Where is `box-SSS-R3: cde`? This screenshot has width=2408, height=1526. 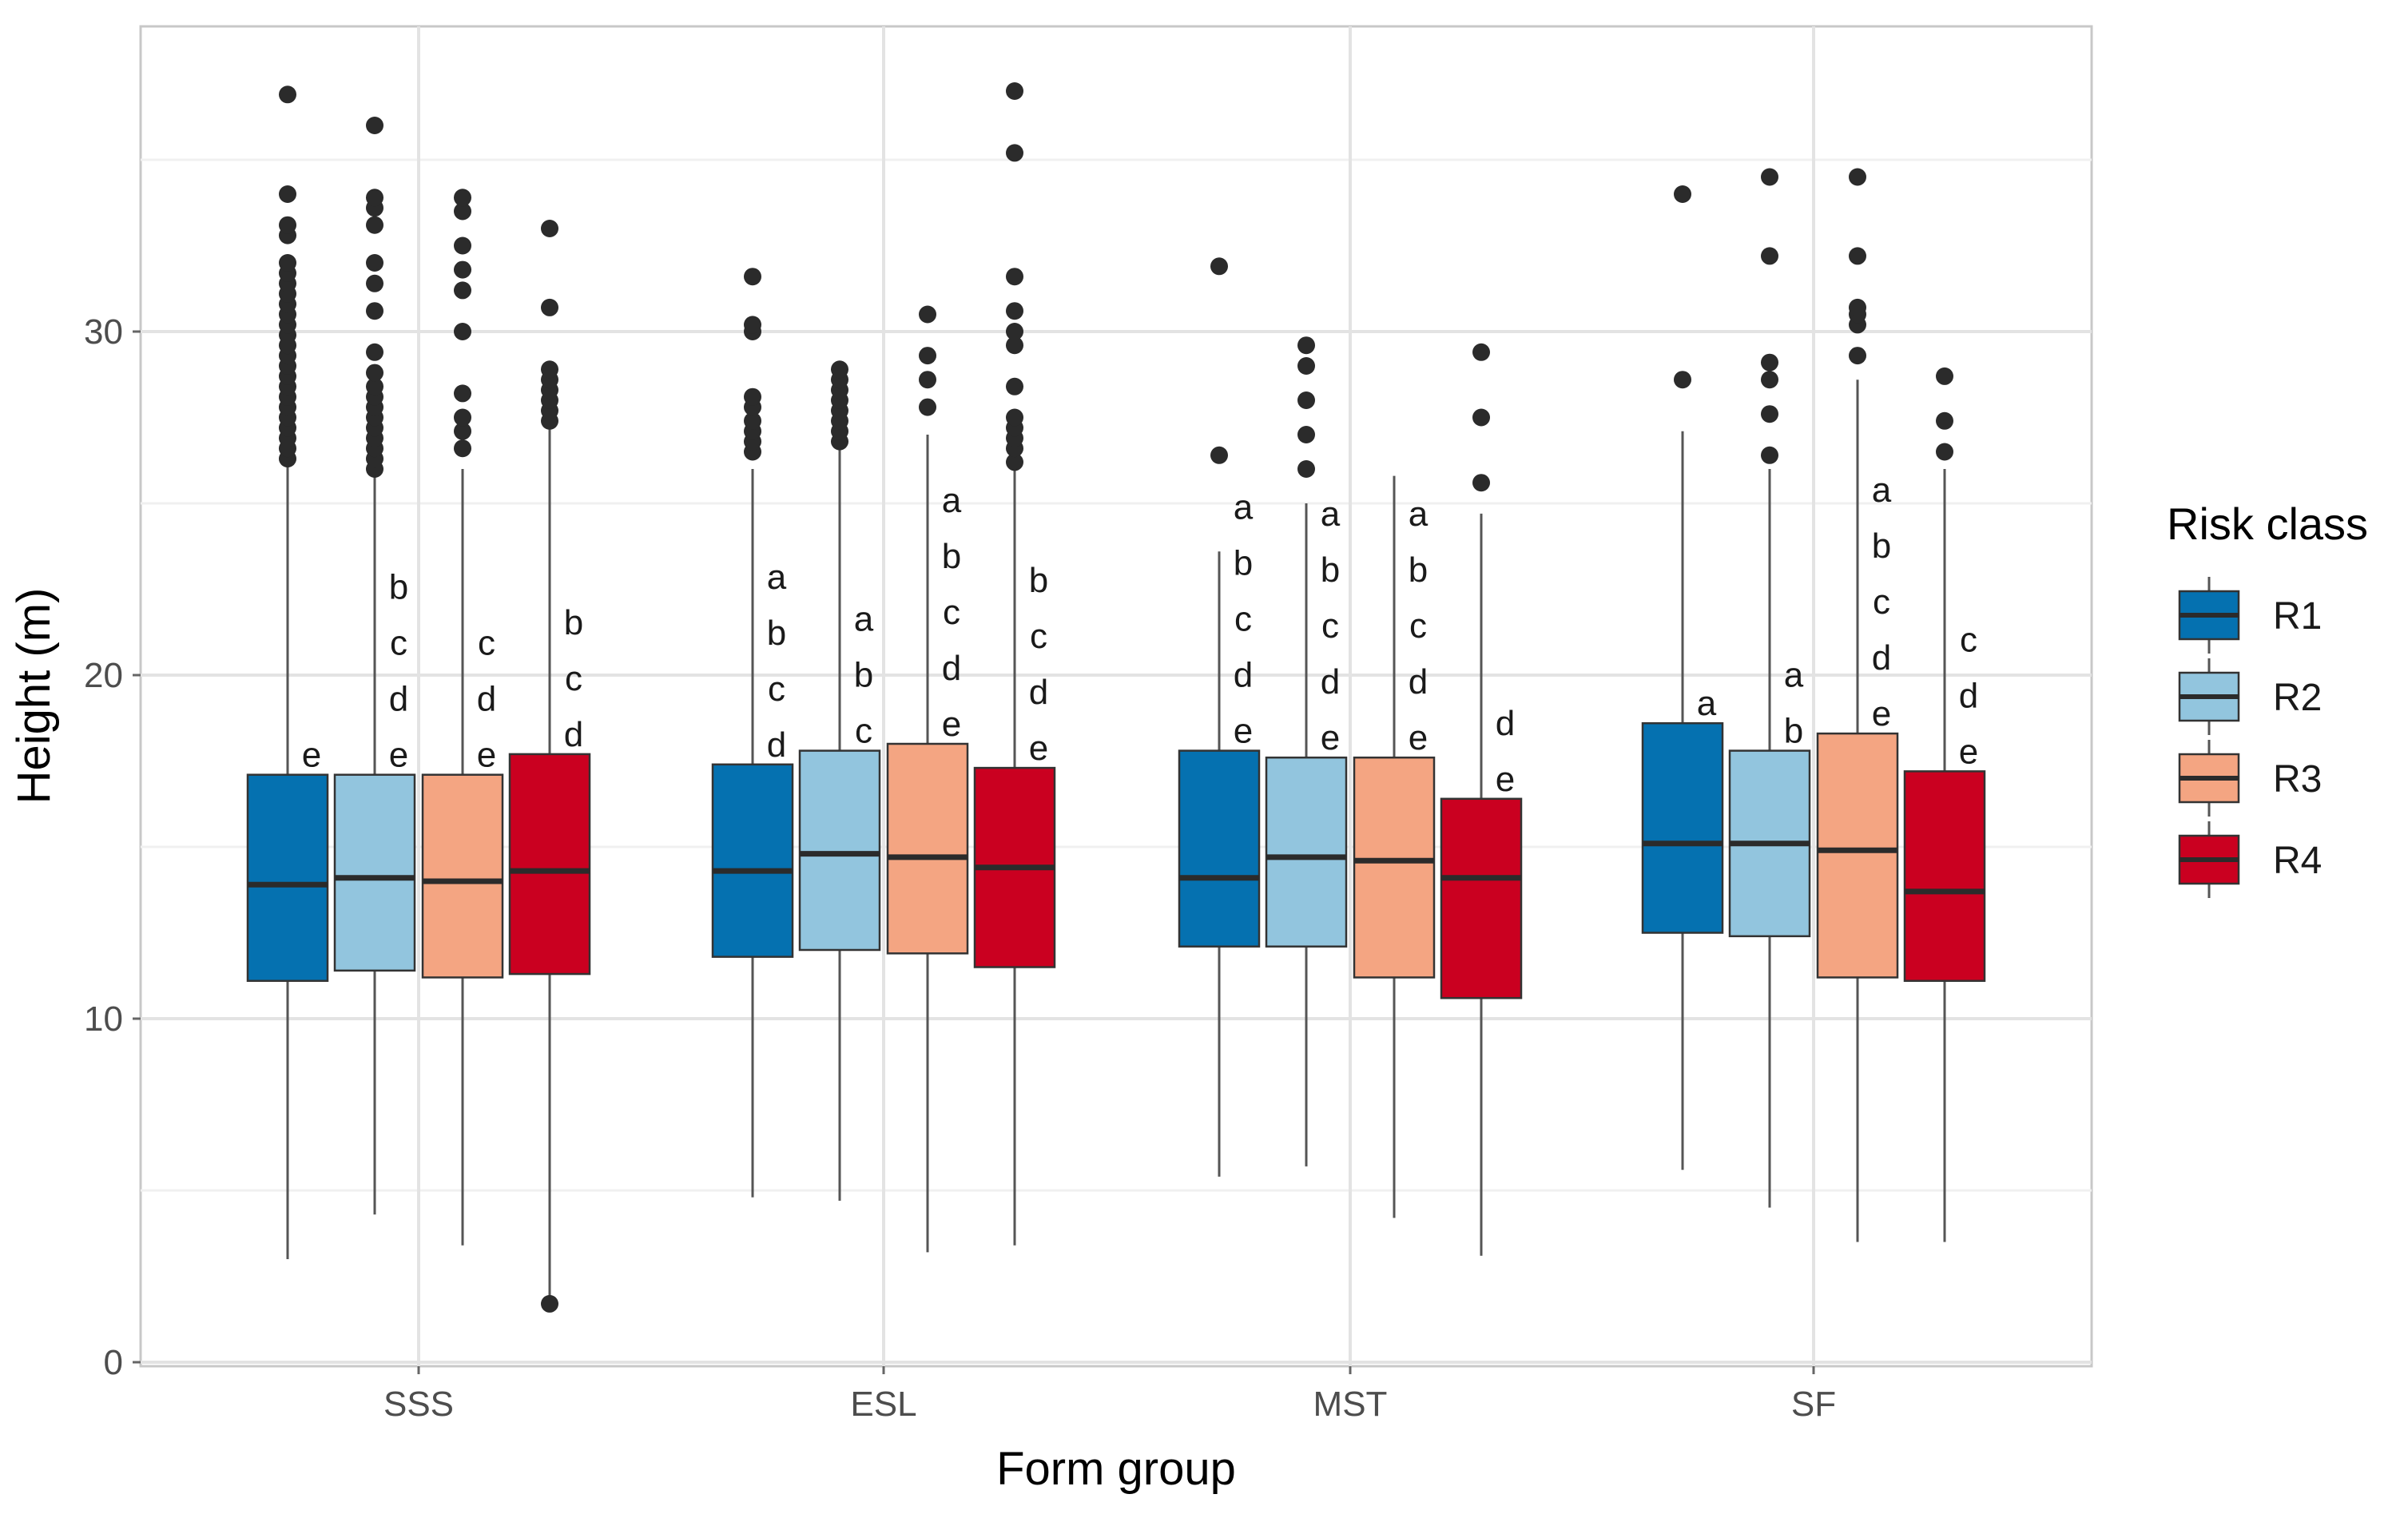
box-SSS-R3: cde is located at coordinates (462, 717).